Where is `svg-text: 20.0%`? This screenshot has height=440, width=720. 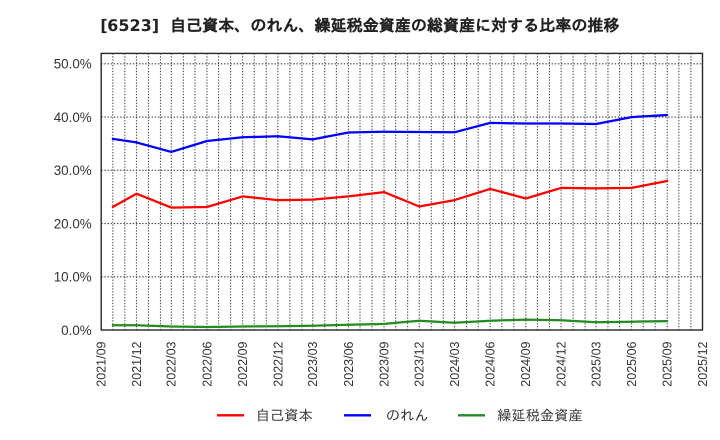
svg-text: 20.0% is located at coordinates (73, 223).